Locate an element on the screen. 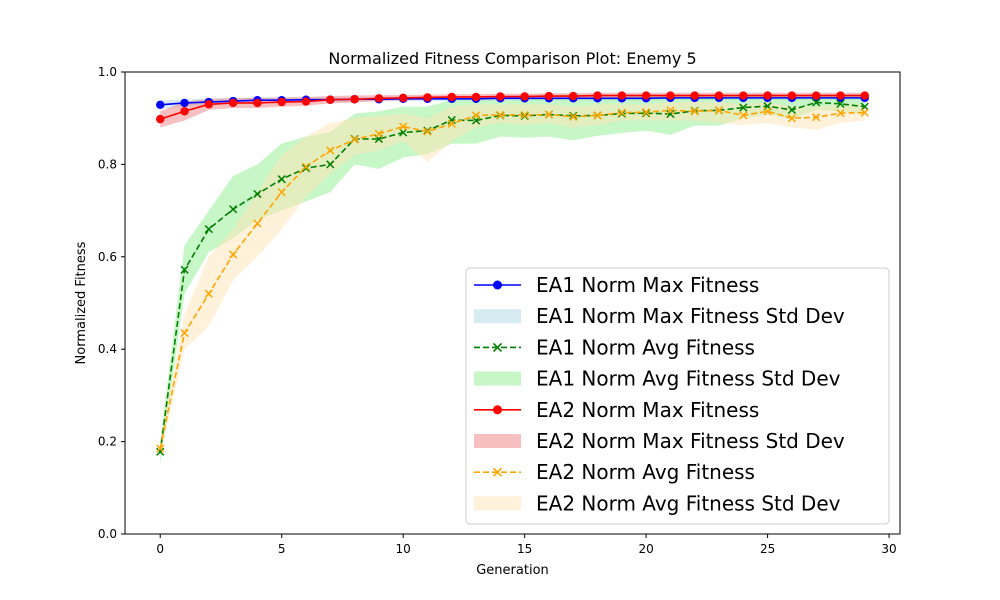  x-tick-label: 10 is located at coordinates (403, 549).